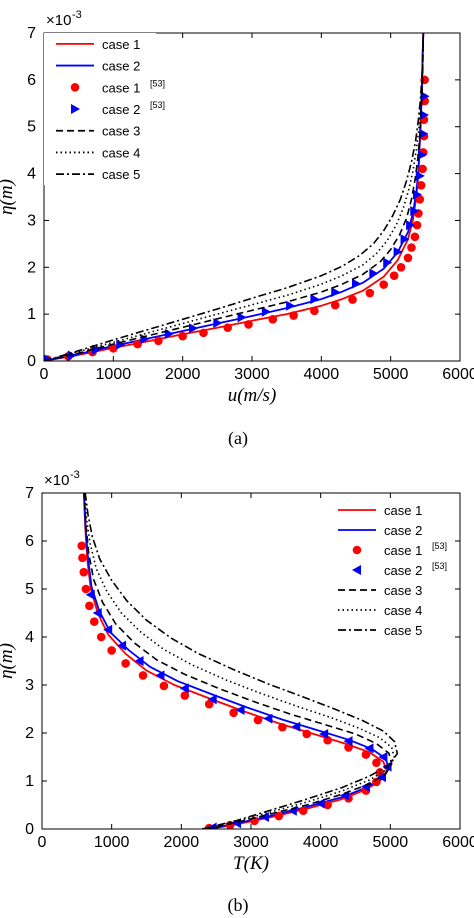 The image size is (474, 918). What do you see at coordinates (31, 220) in the screenshot?
I see `y-tick-label: 3` at bounding box center [31, 220].